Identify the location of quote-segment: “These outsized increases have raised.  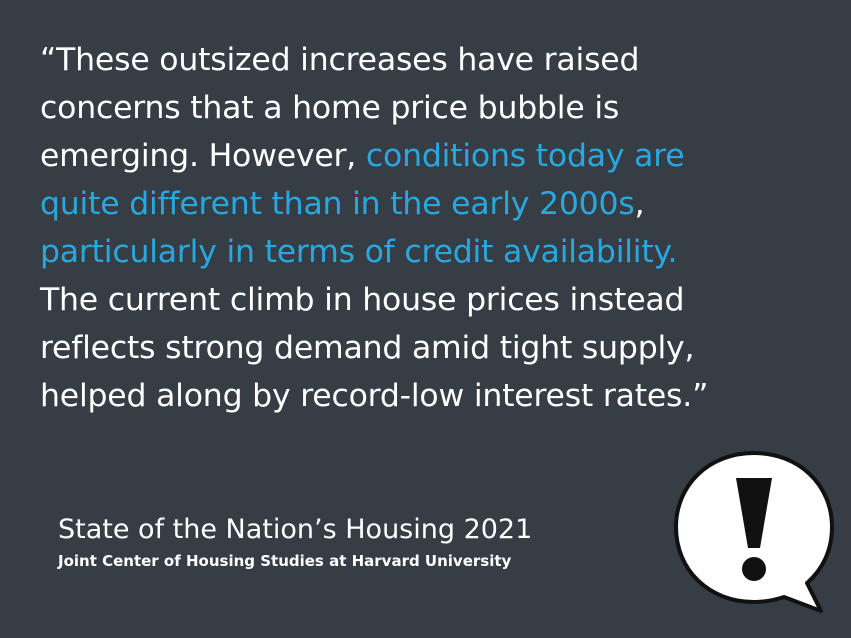
(340, 60).